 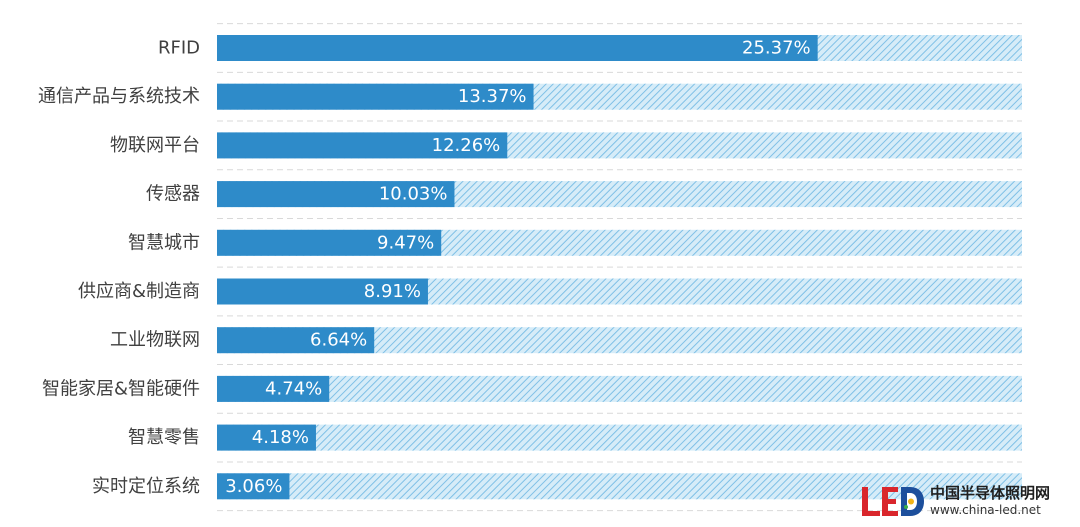 I want to click on category-label: RFID, so click(x=179, y=48).